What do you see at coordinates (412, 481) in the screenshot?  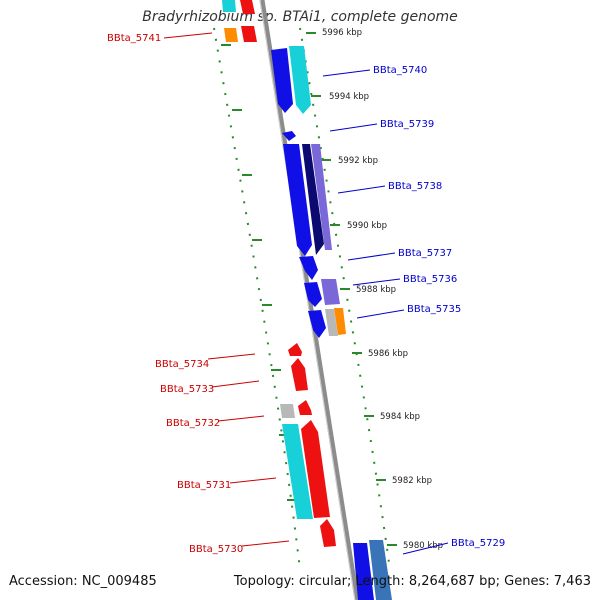 I see `tick-label: 5982 kbp` at bounding box center [412, 481].